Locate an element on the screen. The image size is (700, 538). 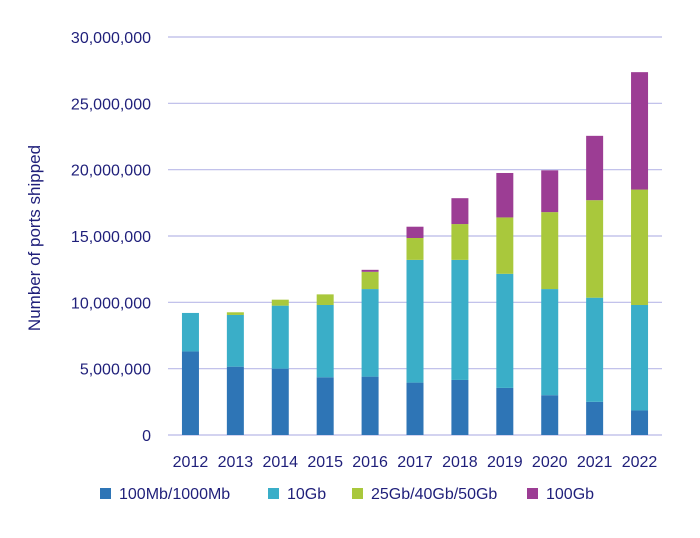
bar-segment-10gb-2014 is located at coordinates (280, 337).